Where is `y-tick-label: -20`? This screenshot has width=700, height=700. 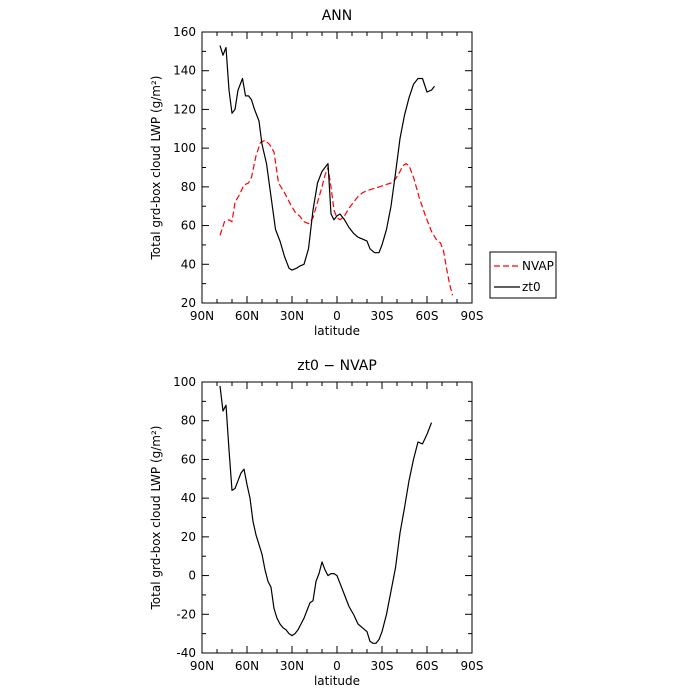 y-tick-label: -20 is located at coordinates (186, 614).